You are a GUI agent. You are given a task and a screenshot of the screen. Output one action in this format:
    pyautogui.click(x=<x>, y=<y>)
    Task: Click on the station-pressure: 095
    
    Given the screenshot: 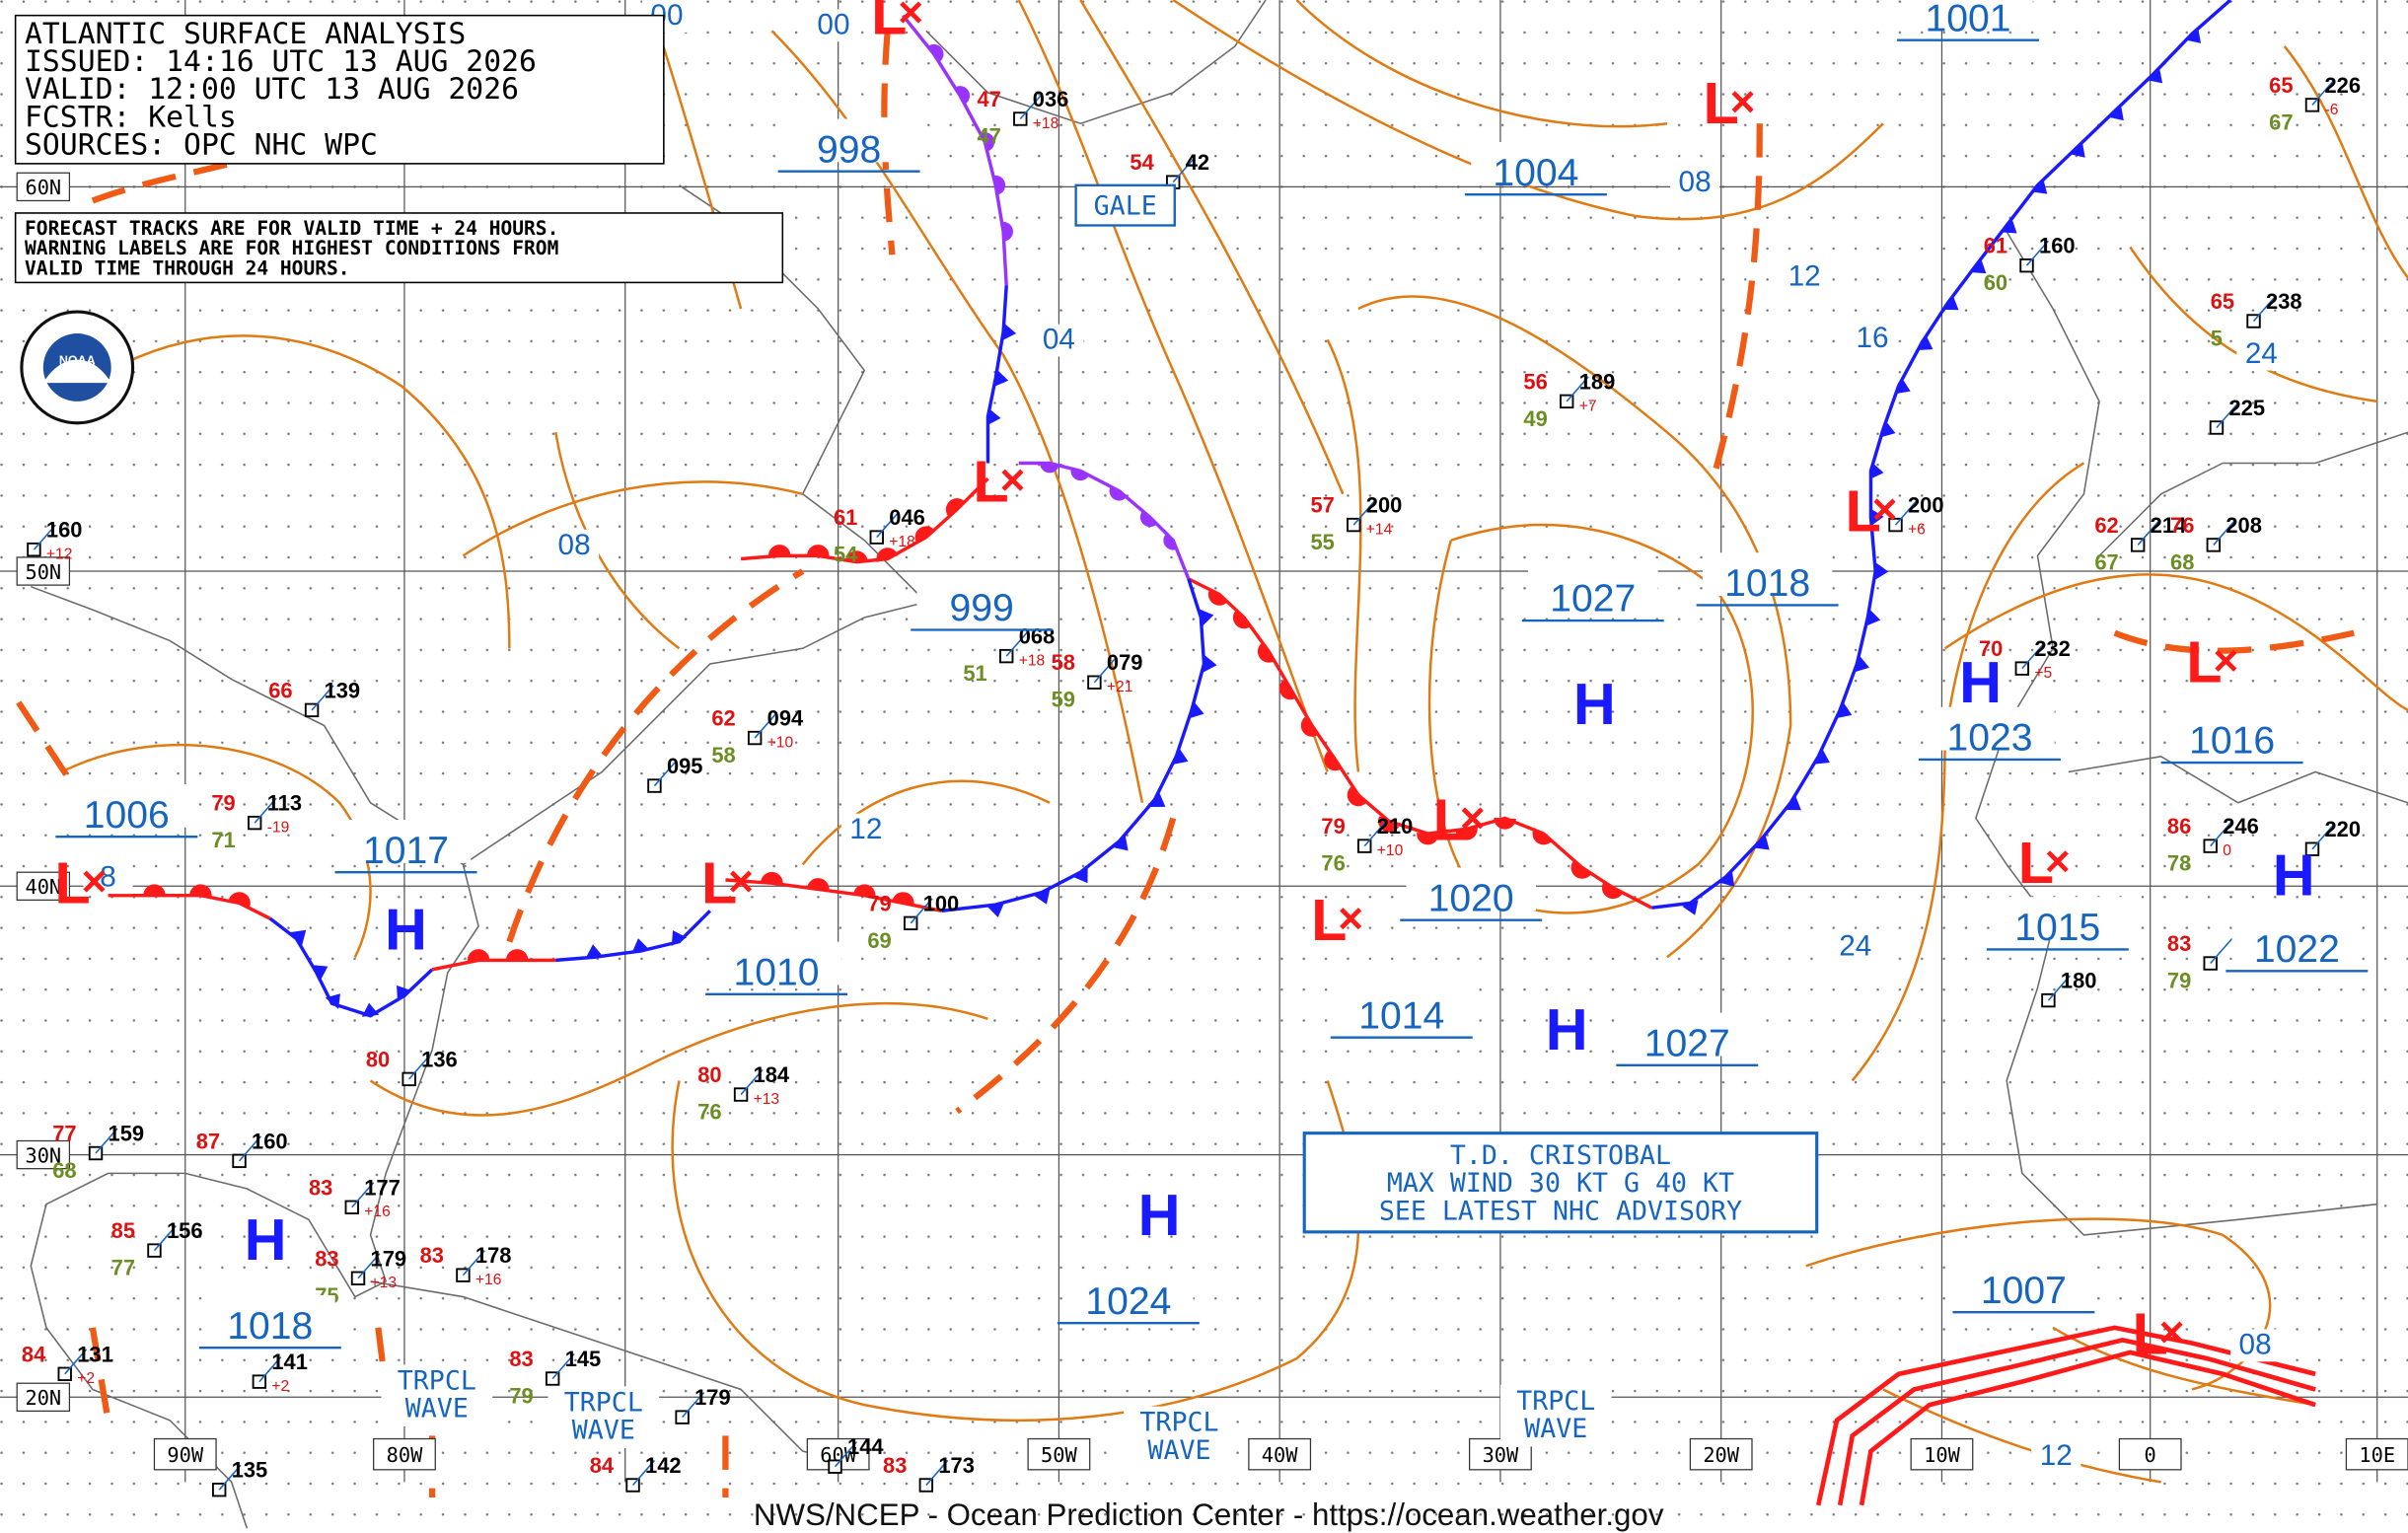 What is the action you would take?
    pyautogui.click(x=685, y=766)
    